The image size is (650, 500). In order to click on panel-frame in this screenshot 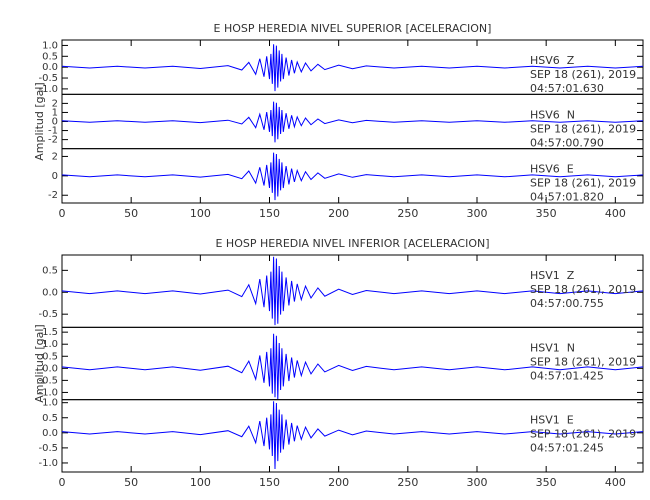, I will do `click(352, 436)`.